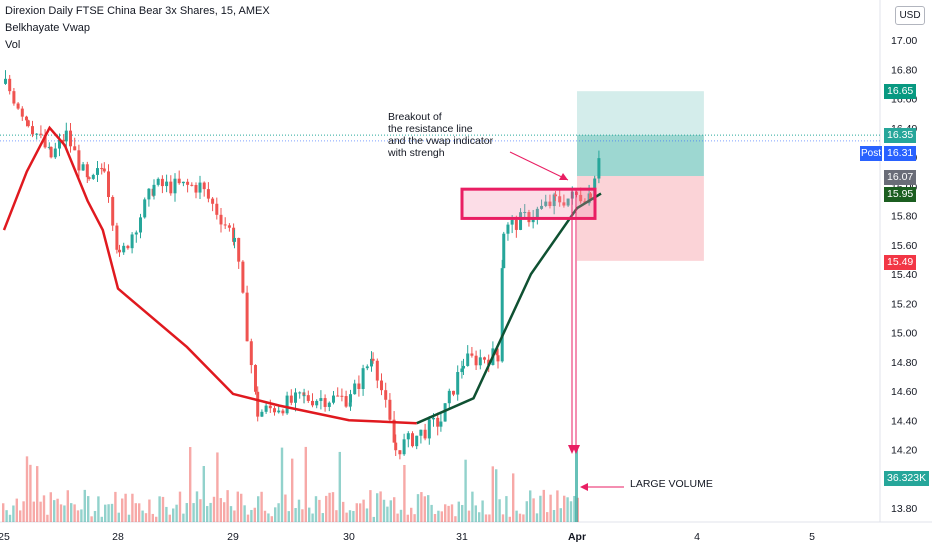 The image size is (932, 550). Describe the element at coordinates (904, 275) in the screenshot. I see `y-tick-label: 15.40` at that location.